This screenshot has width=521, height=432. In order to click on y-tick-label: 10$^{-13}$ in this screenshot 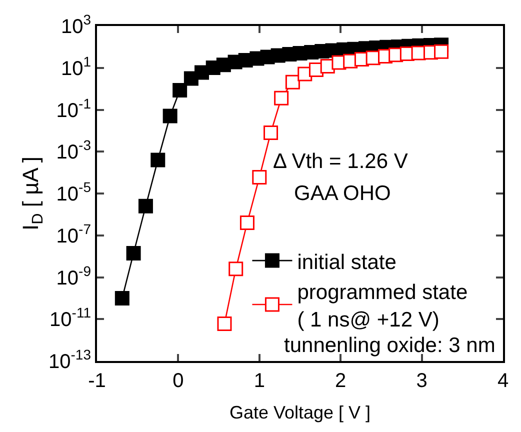, I will do `click(70, 359)`.